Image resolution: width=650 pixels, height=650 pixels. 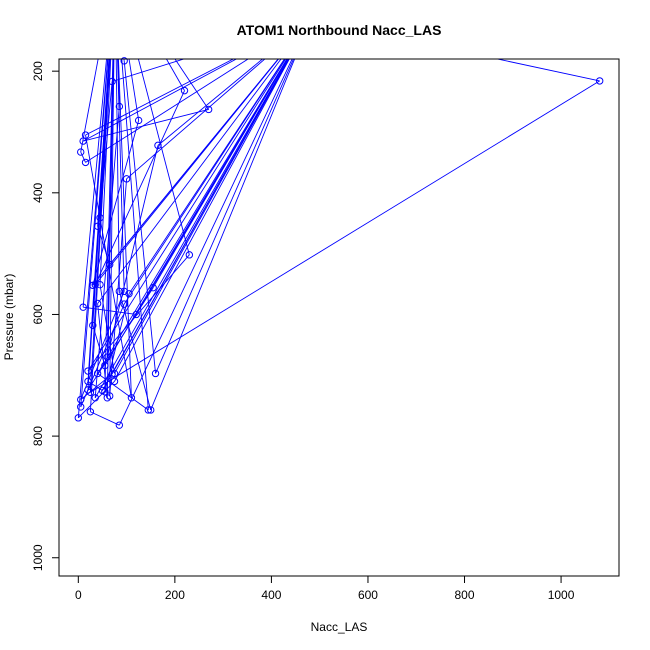 What do you see at coordinates (175, 595) in the screenshot?
I see `x-tick-label: 200` at bounding box center [175, 595].